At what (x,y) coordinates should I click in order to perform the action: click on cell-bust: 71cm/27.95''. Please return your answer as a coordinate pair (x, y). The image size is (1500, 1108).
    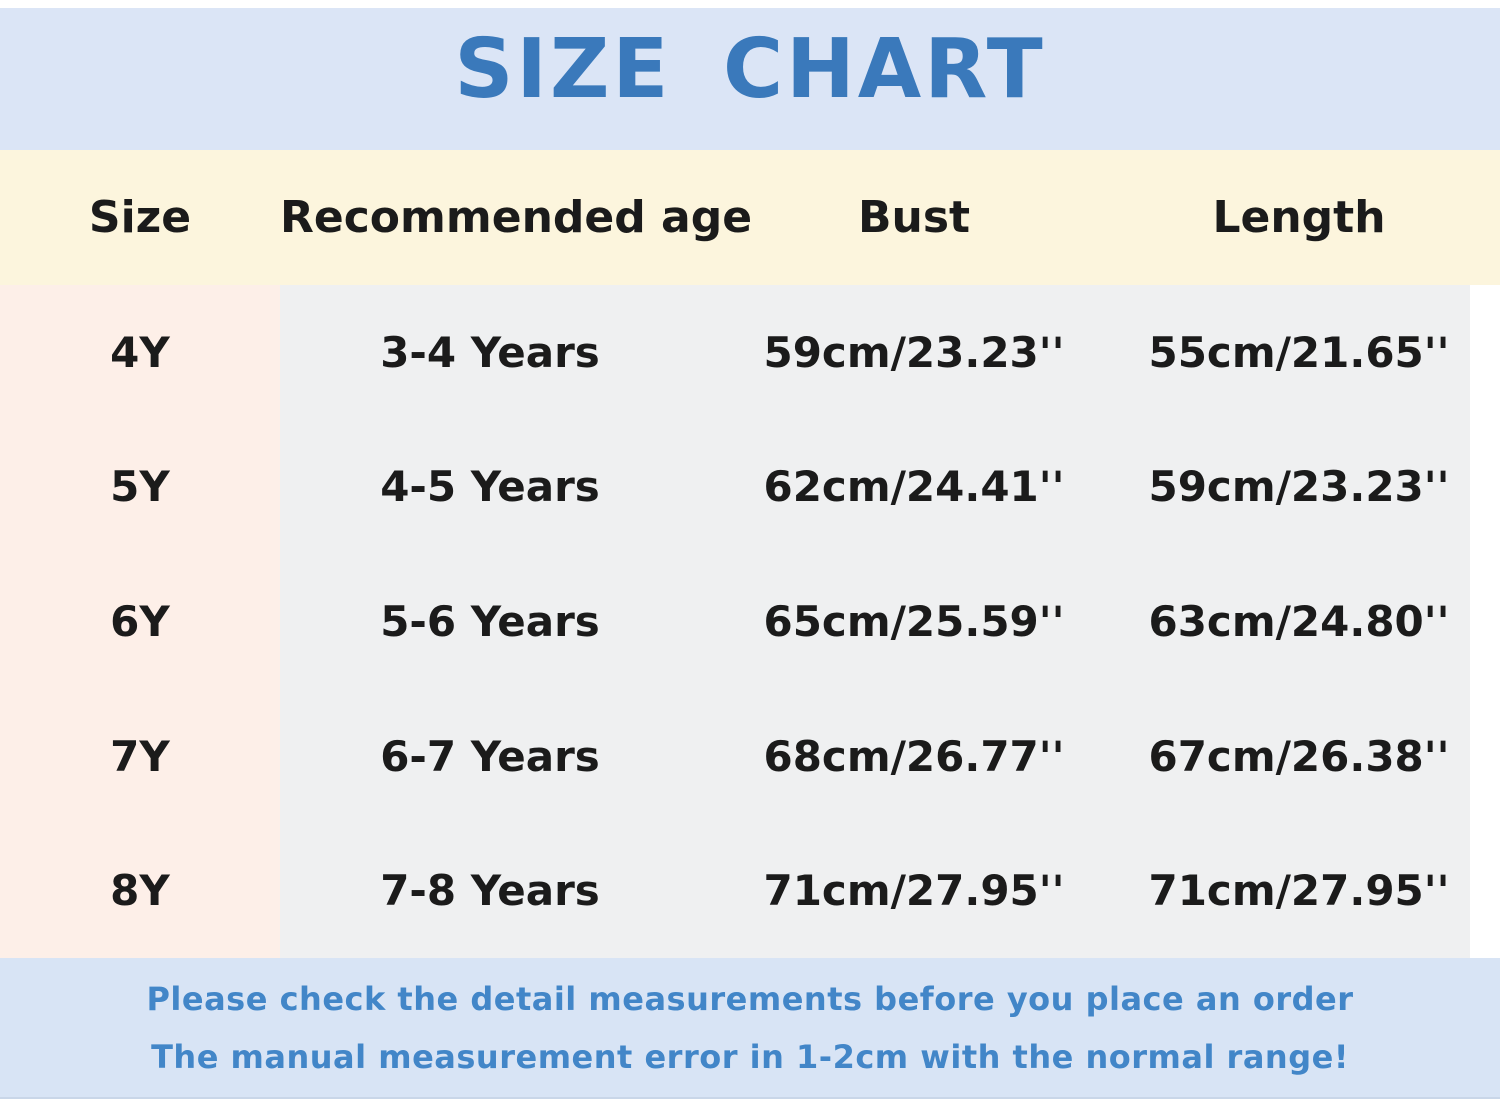
    Looking at the image, I should click on (914, 891).